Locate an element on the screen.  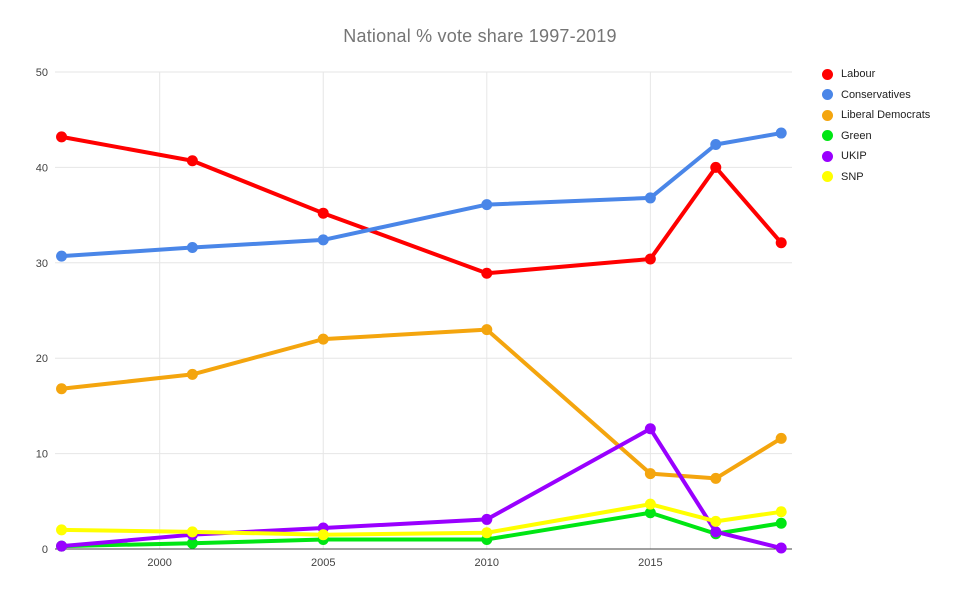
legend-item-conservatives: Conservatives is located at coordinates (876, 95).